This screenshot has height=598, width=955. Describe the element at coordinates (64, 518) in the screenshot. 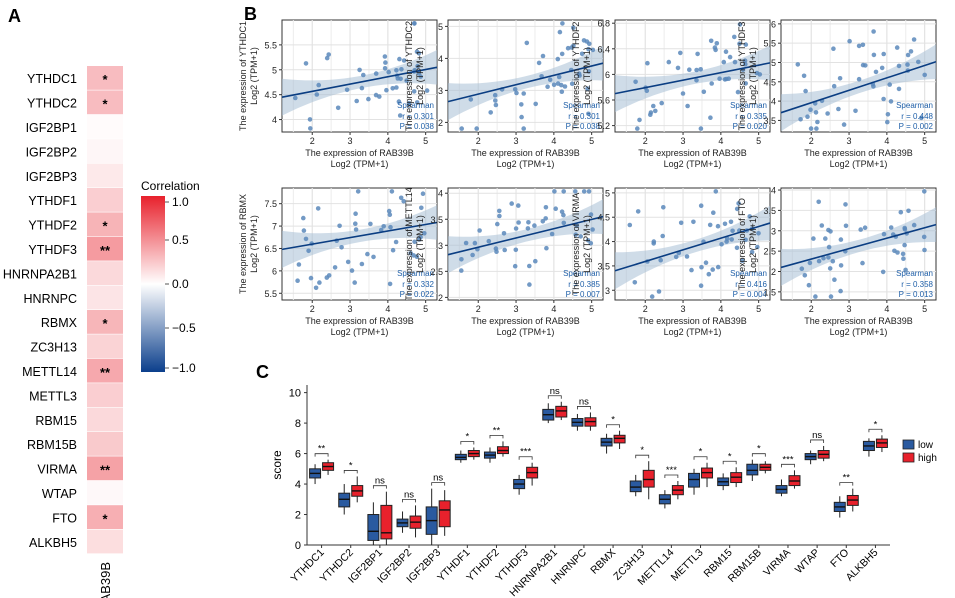

I see `heatmap-row-label: FTO` at that location.